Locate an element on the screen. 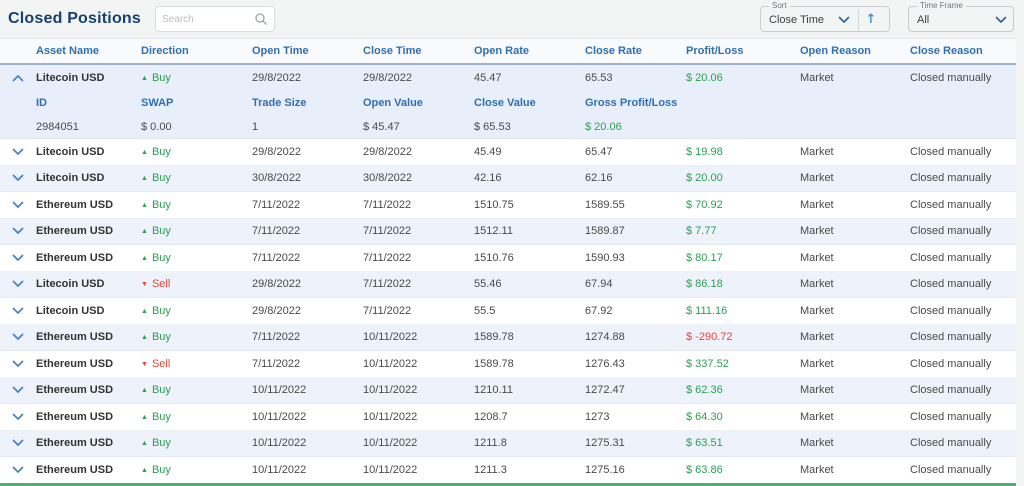  chevron-down-icon is located at coordinates (1001, 20).